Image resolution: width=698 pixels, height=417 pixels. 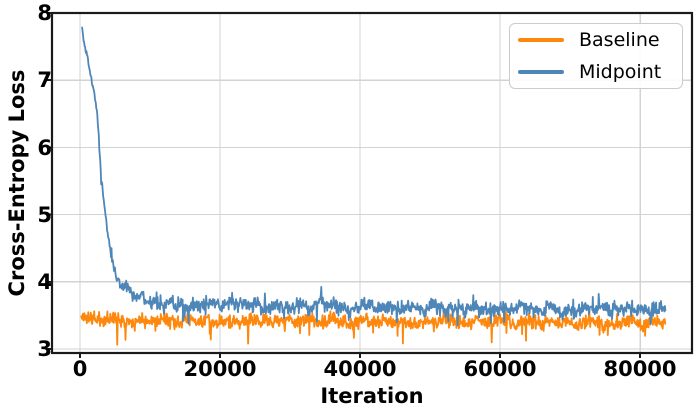 I want to click on xtick-60000: 60000, so click(x=500, y=369).